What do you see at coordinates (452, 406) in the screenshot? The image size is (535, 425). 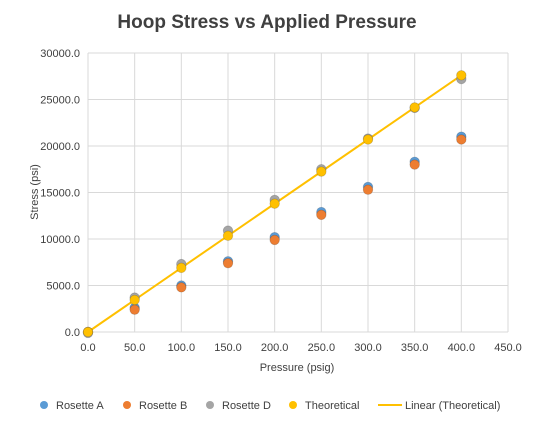 I see `legend-label-linear-theoretical-: Linear (Theoretical)` at bounding box center [452, 406].